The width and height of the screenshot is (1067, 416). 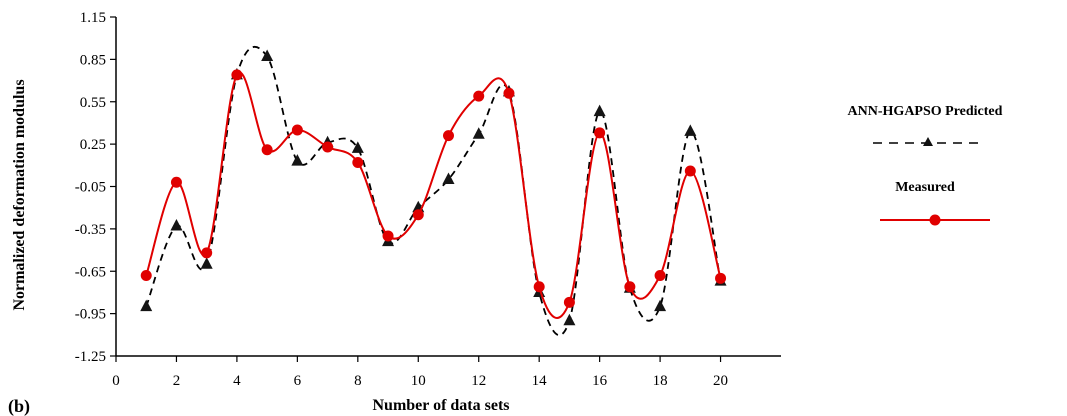 What do you see at coordinates (93, 60) in the screenshot?
I see `y-tick-label: 0.85` at bounding box center [93, 60].